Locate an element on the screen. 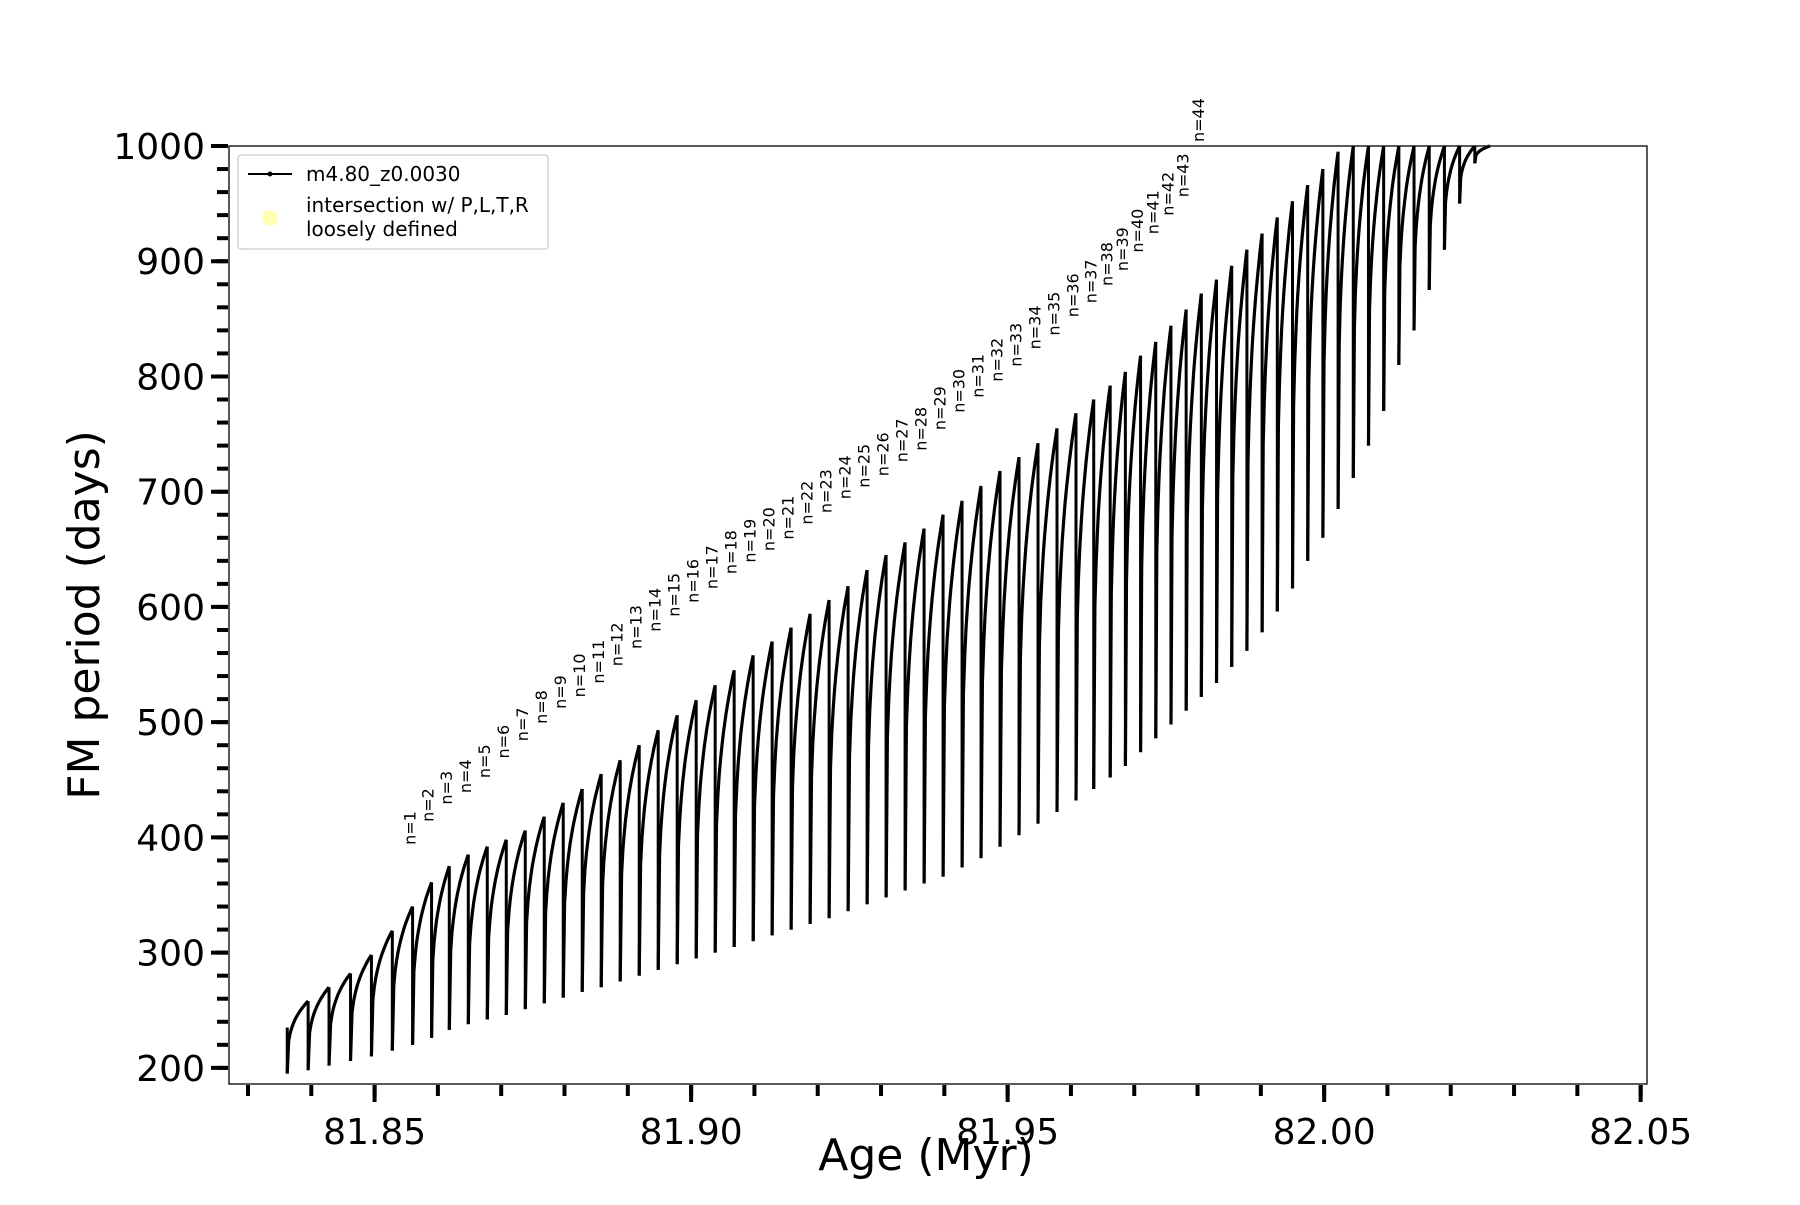 This screenshot has height=1205, width=1800. x-axis-ticks: 81.85 81.90 81.95 82.00 82.05 is located at coordinates (968, 1119).